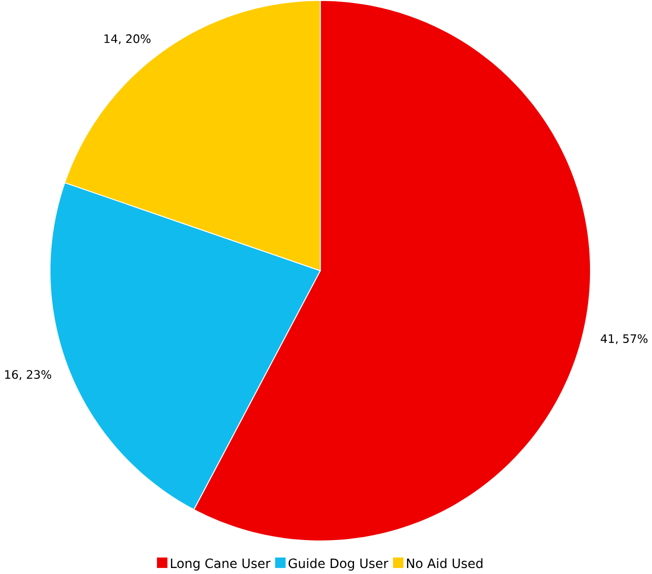 The width and height of the screenshot is (652, 574). Describe the element at coordinates (624, 339) in the screenshot. I see `data-label: 41, 57%` at that location.